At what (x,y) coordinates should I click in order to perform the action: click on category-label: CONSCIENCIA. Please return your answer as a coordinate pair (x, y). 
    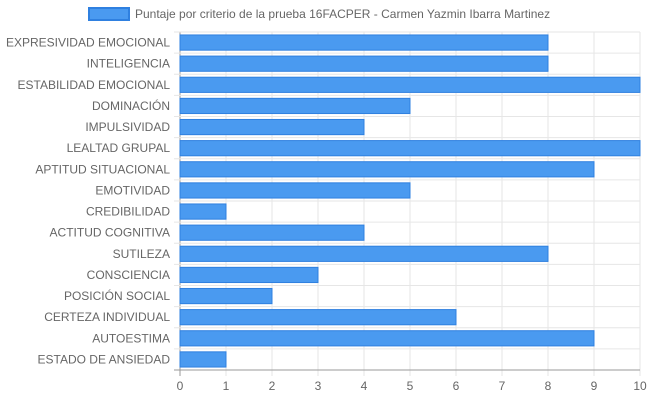
    Looking at the image, I should click on (128, 275).